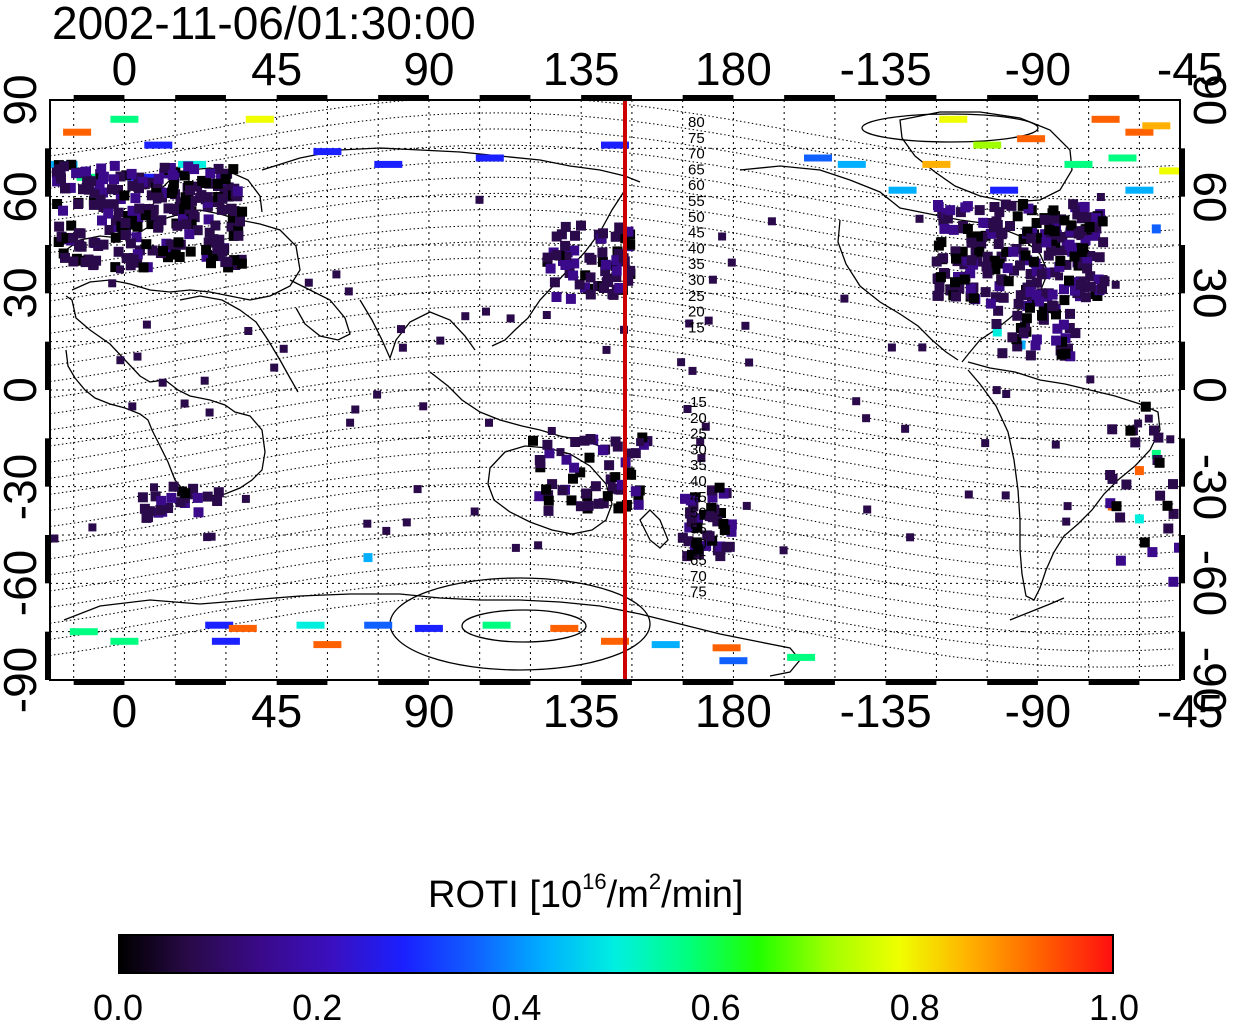  Describe the element at coordinates (950, 128) in the screenshot. I see `north-pole-contour` at that location.